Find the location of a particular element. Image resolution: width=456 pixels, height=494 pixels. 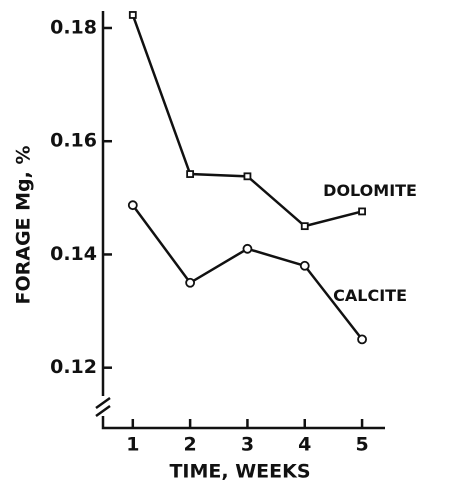

y-tick-label: 0.16 is located at coordinates (73, 141).